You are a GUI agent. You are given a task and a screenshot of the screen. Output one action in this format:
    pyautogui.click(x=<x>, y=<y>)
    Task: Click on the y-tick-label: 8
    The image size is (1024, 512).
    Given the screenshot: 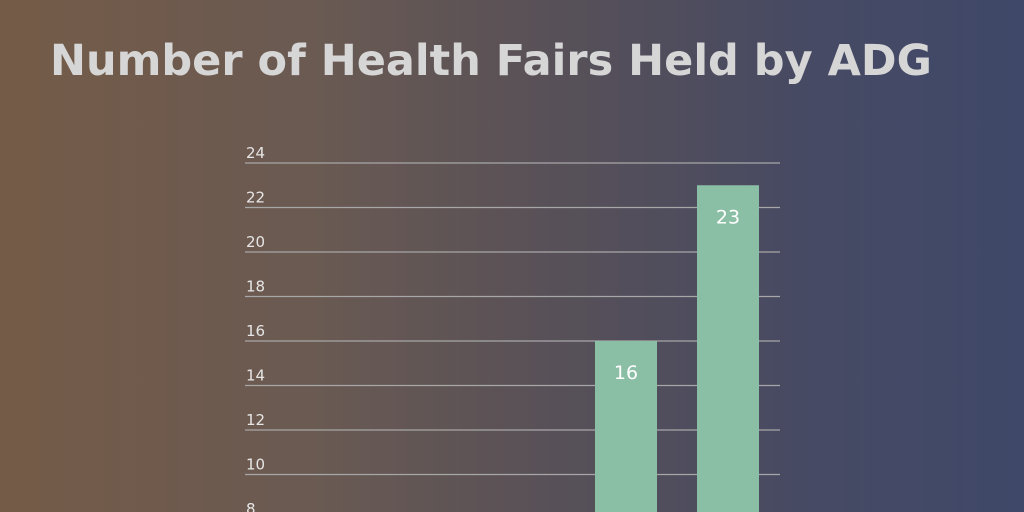 What is the action you would take?
    pyautogui.click(x=251, y=506)
    